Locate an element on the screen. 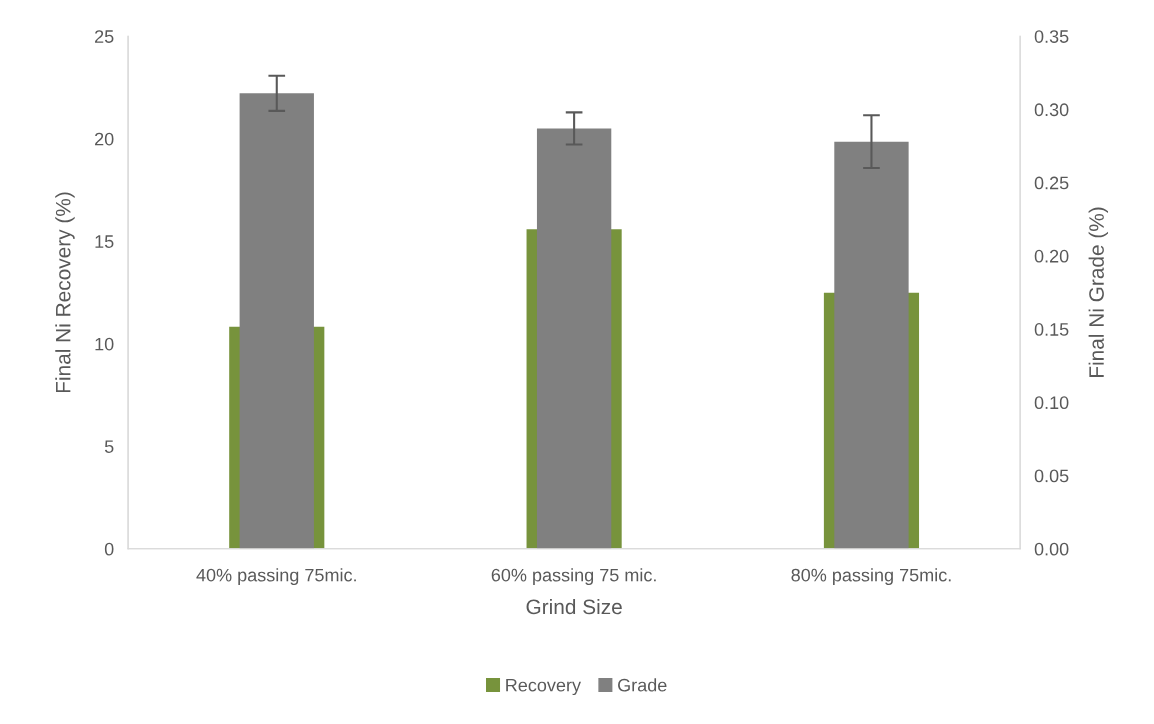 The image size is (1154, 724). y-tick-label: 15 is located at coordinates (104, 241).